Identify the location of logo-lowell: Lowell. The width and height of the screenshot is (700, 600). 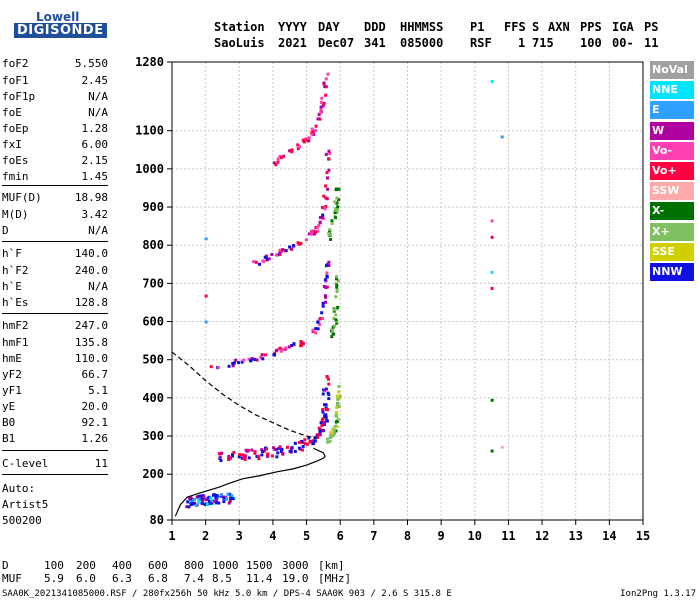
(58, 17).